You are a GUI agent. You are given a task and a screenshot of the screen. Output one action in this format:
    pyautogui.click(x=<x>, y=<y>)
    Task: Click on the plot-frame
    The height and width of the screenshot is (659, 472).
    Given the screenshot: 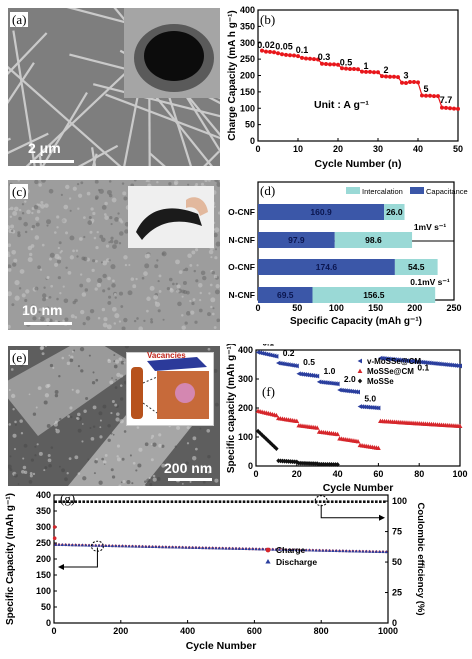 What is the action you would take?
    pyautogui.click(x=358, y=75)
    